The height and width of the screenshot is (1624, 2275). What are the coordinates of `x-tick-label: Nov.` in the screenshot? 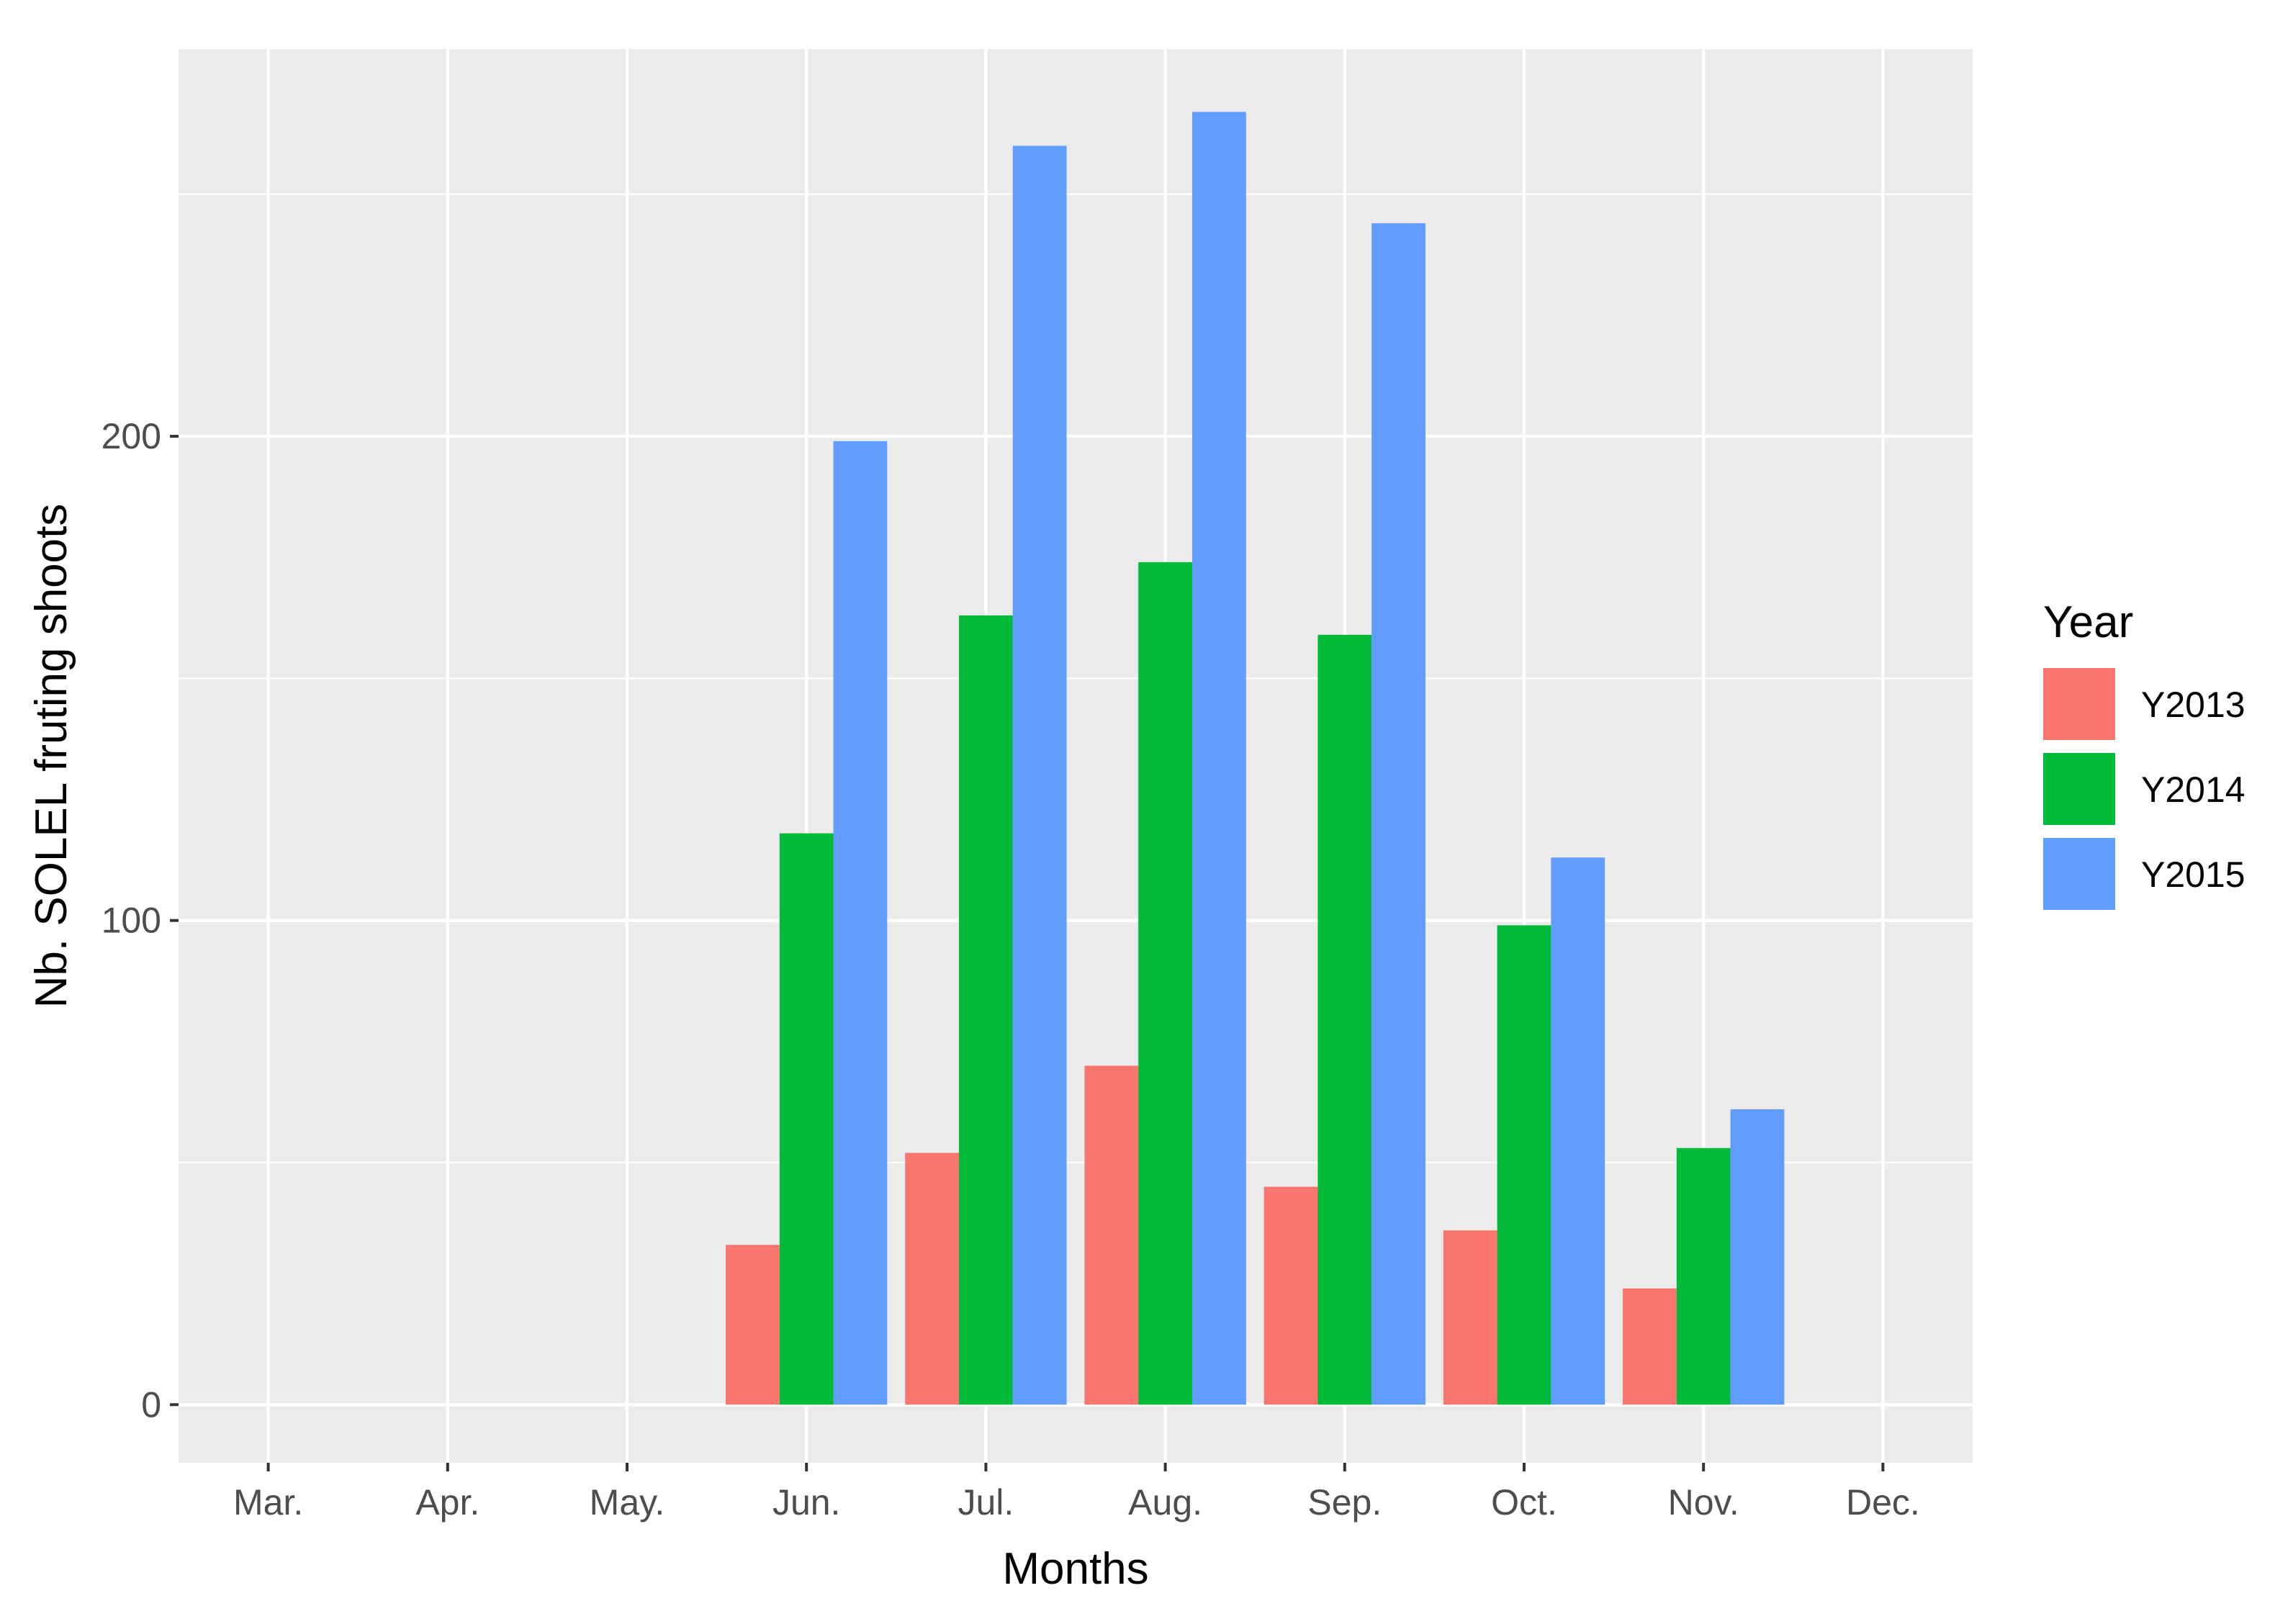 It's located at (1703, 1502).